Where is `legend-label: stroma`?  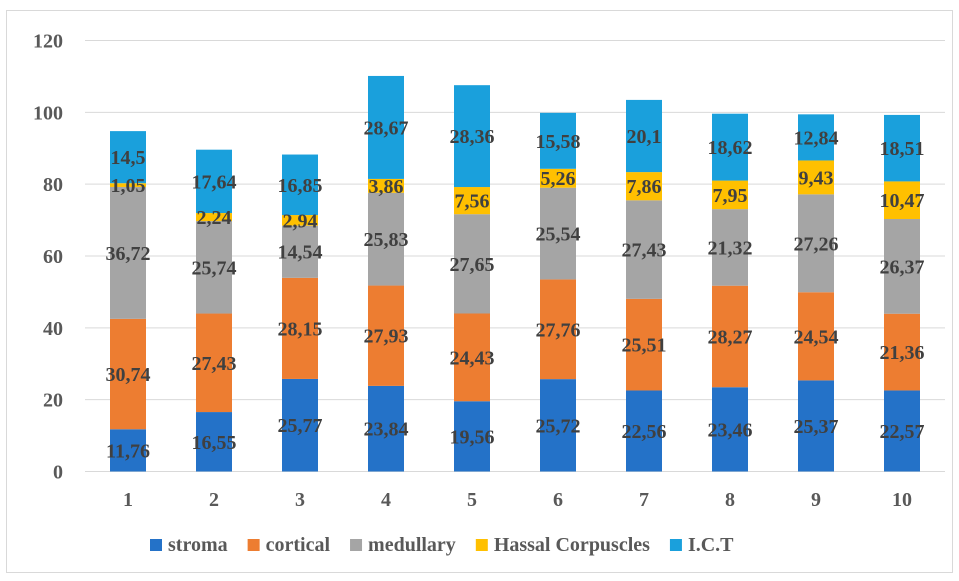
legend-label: stroma is located at coordinates (198, 545).